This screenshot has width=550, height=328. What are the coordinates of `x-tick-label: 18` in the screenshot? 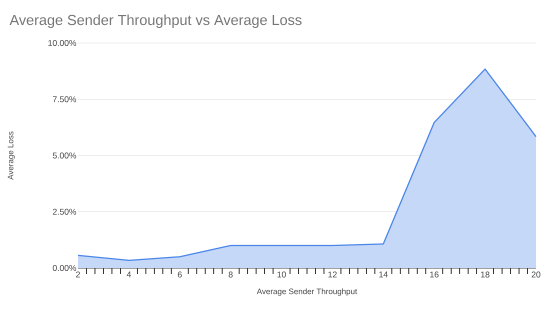 It's located at (485, 275).